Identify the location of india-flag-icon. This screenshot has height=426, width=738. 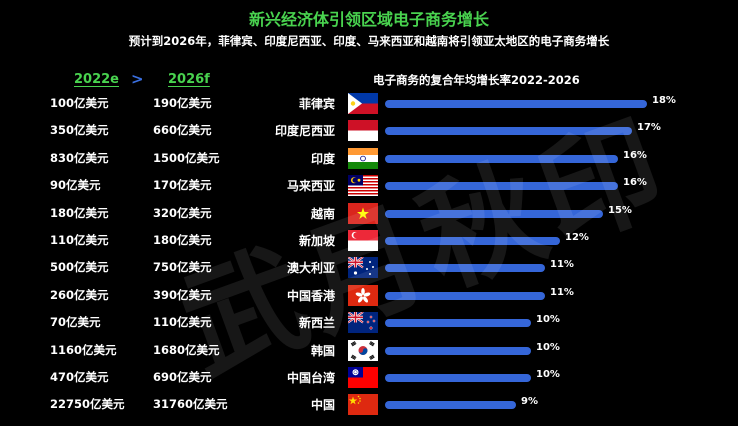
(363, 158).